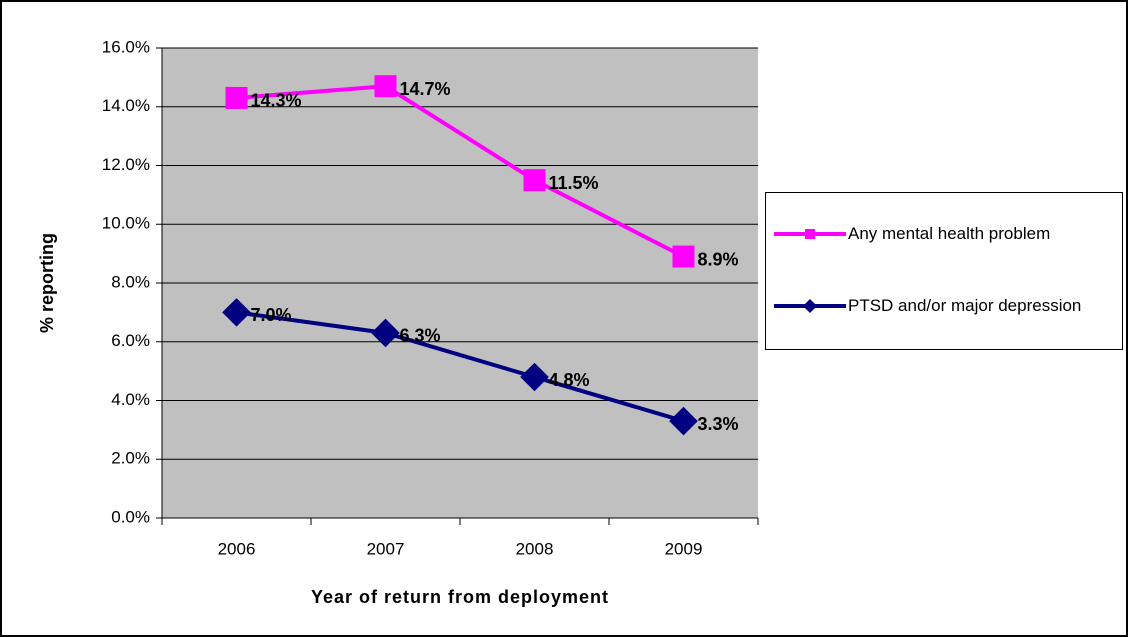 The image size is (1128, 637). What do you see at coordinates (420, 336) in the screenshot?
I see `data-label: 6.3%` at bounding box center [420, 336].